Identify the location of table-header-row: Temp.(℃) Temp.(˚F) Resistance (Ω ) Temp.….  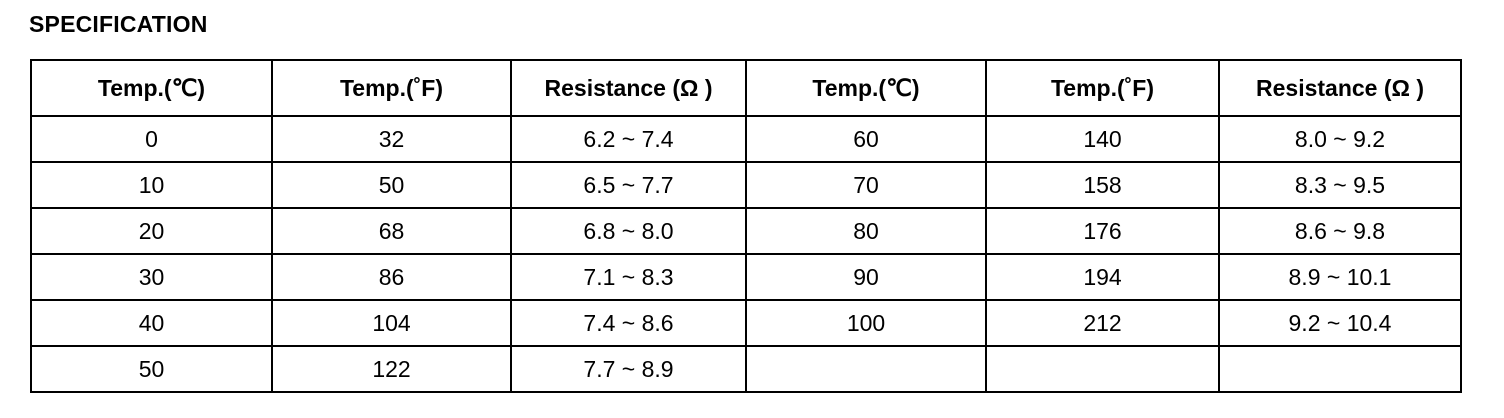
(746, 88).